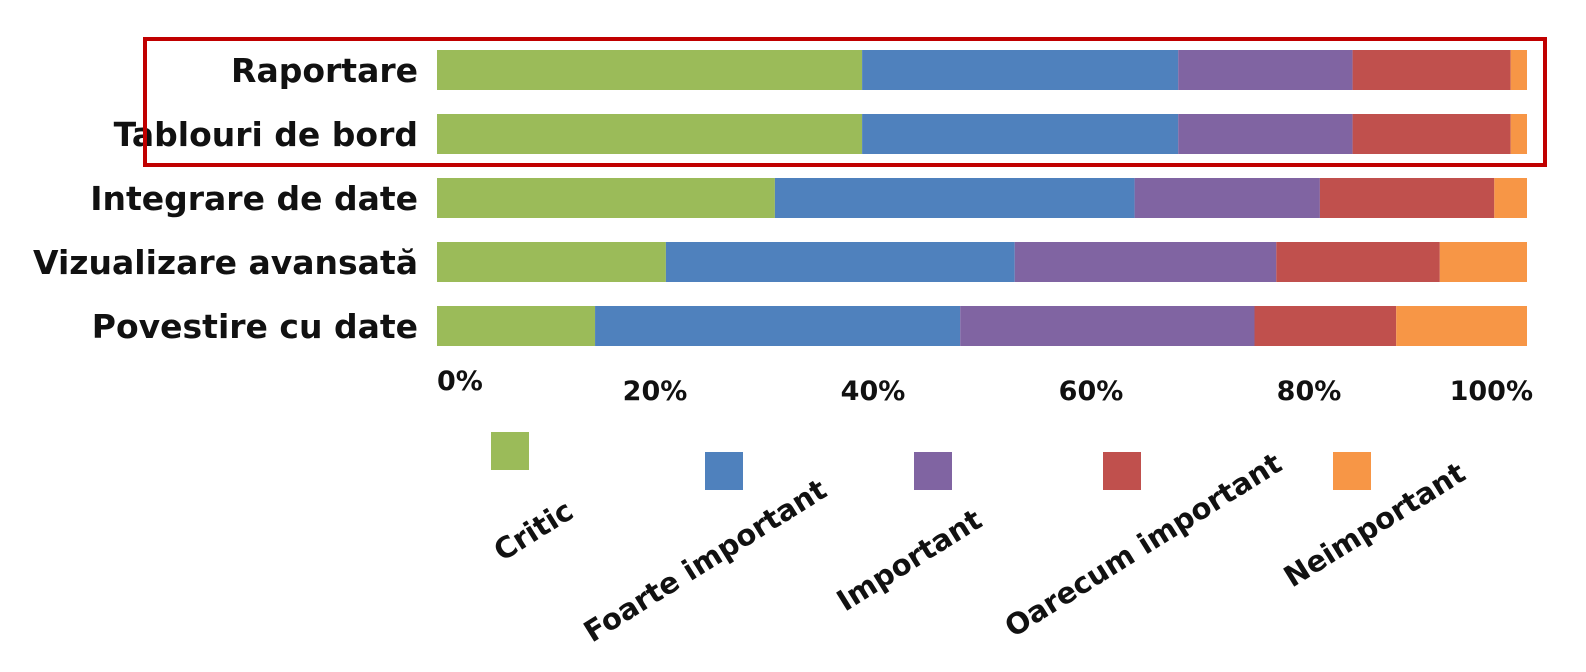 The width and height of the screenshot is (1586, 672). Describe the element at coordinates (266, 134) in the screenshot. I see `category-label-tablouri-de-bord: Tablouri de bord` at that location.